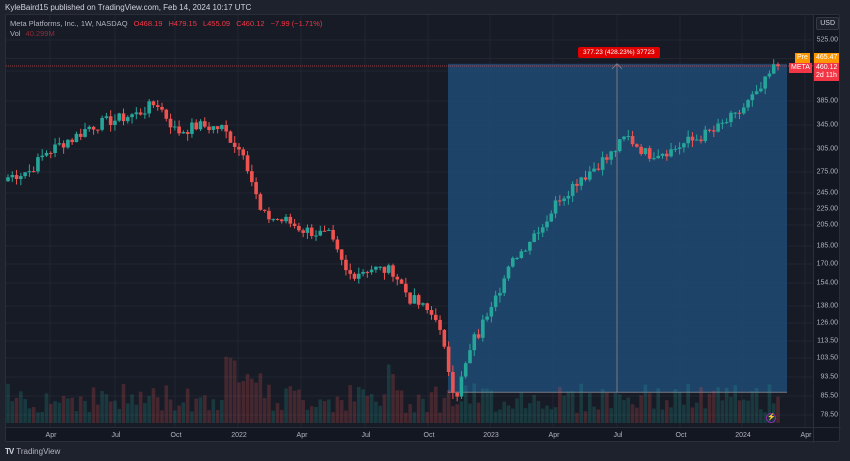 The height and width of the screenshot is (461, 850). Describe the element at coordinates (771, 418) in the screenshot. I see `lightning-icon: ⚡` at that location.